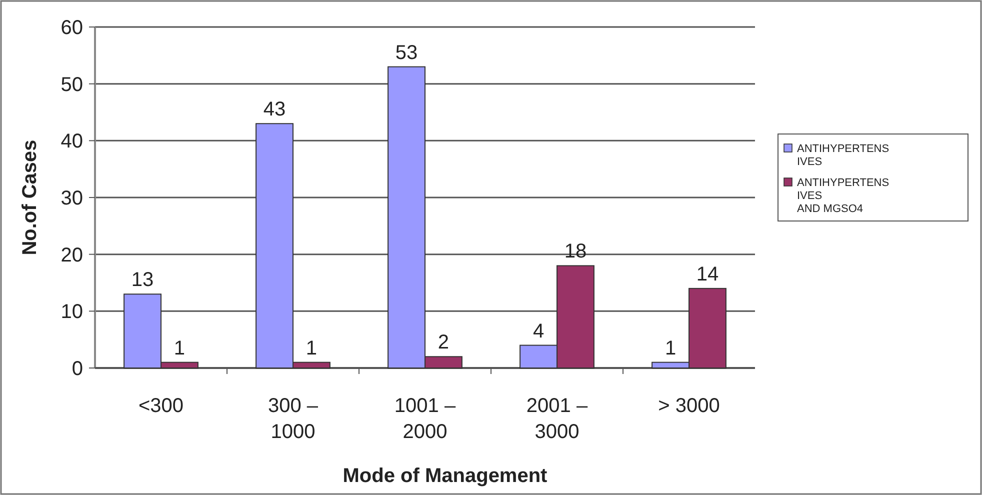 This screenshot has width=982, height=495. What do you see at coordinates (71, 85) in the screenshot?
I see `y-tick-label: 50` at bounding box center [71, 85].